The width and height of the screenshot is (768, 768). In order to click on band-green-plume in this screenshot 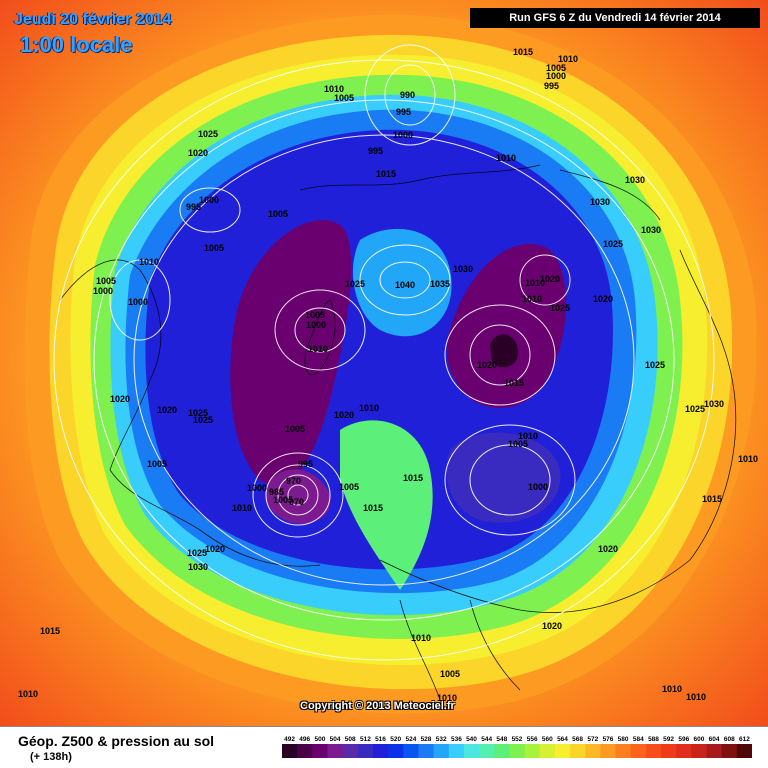, I will do `click(386, 505)`.